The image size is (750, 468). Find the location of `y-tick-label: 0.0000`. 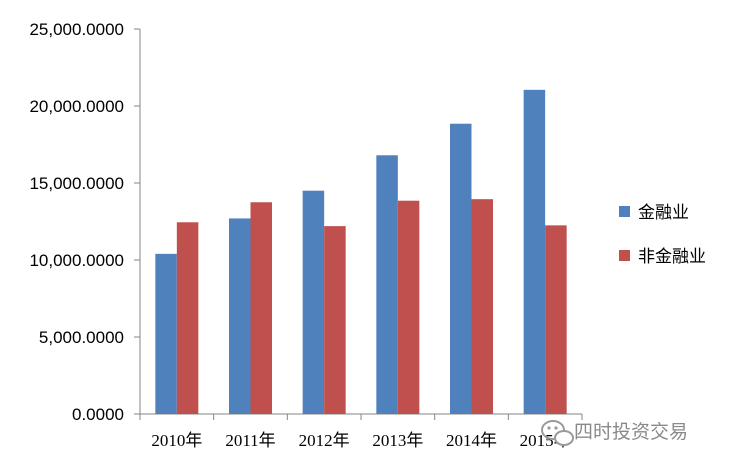

y-tick-label: 0.0000 is located at coordinates (98, 414).